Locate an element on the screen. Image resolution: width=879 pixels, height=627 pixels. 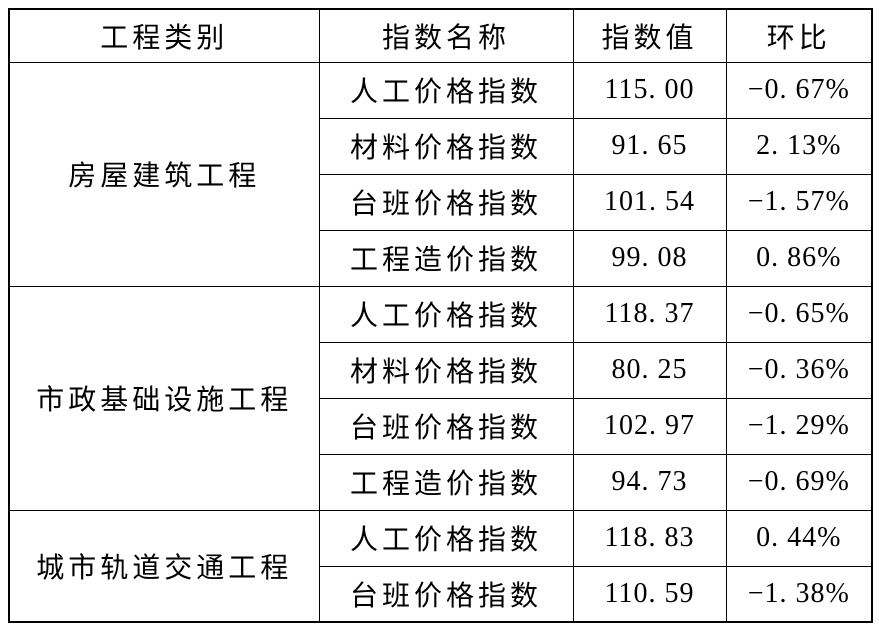
header-row: 工程类别 指数名称 指数值 环比 is located at coordinates (440, 35).